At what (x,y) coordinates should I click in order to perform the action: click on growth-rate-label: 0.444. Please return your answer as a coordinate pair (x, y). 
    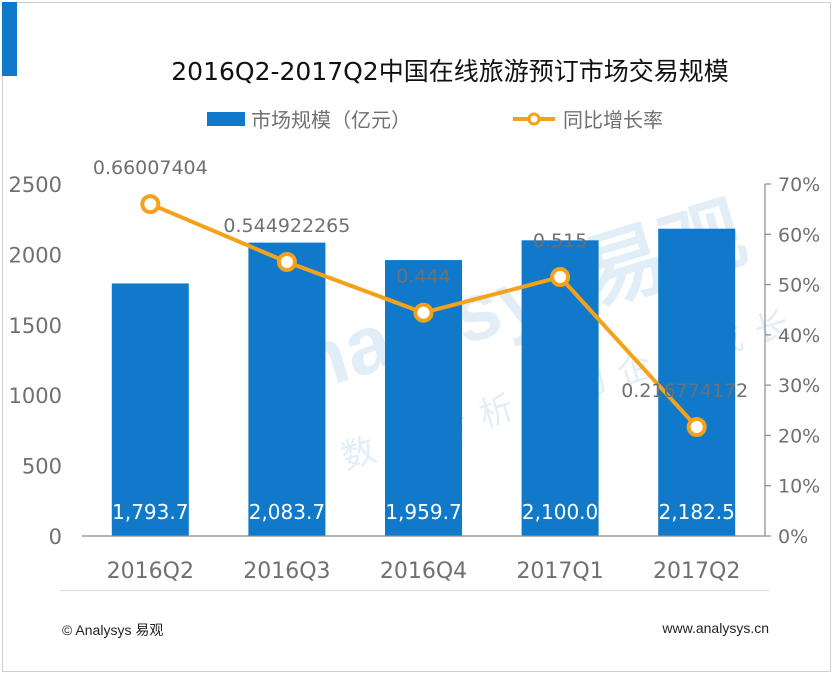
    Looking at the image, I should click on (423, 277).